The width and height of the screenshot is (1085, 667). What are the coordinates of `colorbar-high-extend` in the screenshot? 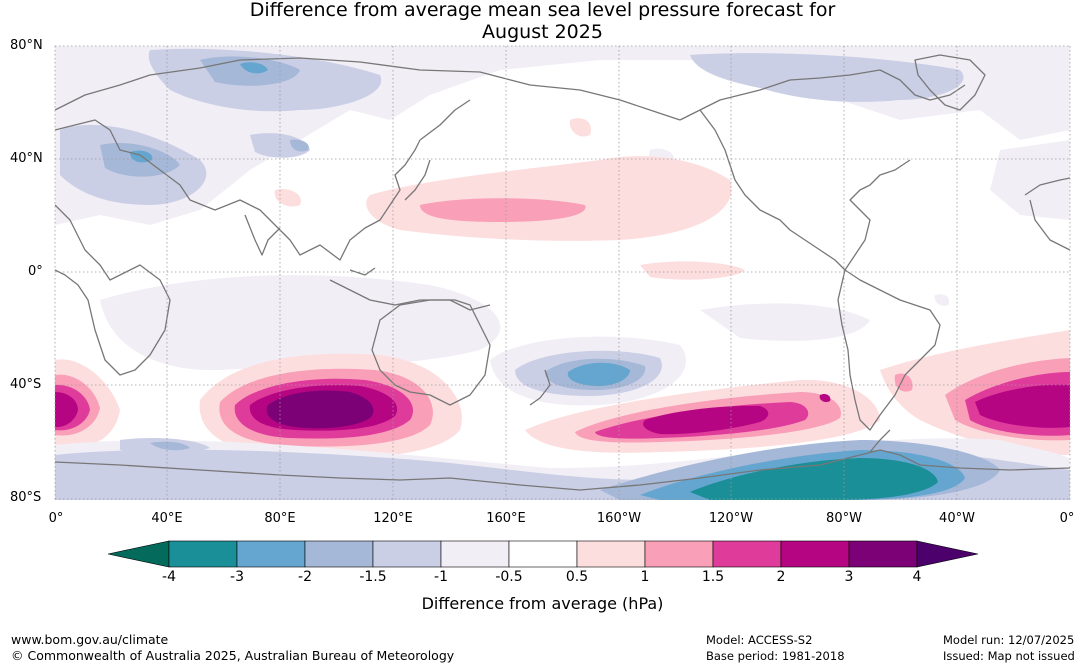 It's located at (947, 554).